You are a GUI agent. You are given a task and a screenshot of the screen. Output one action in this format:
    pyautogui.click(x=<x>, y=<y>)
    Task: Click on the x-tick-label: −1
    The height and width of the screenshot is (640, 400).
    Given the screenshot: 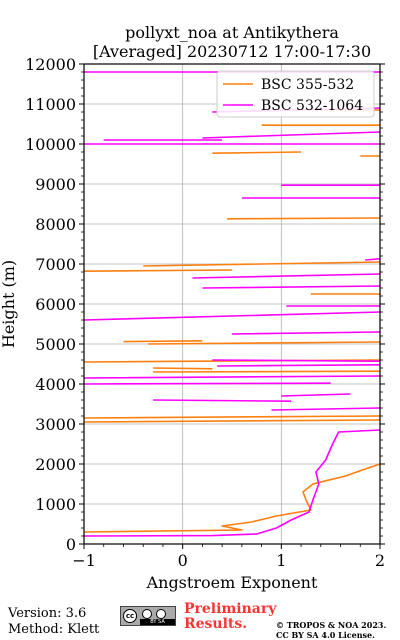 What is the action you would take?
    pyautogui.click(x=84, y=560)
    